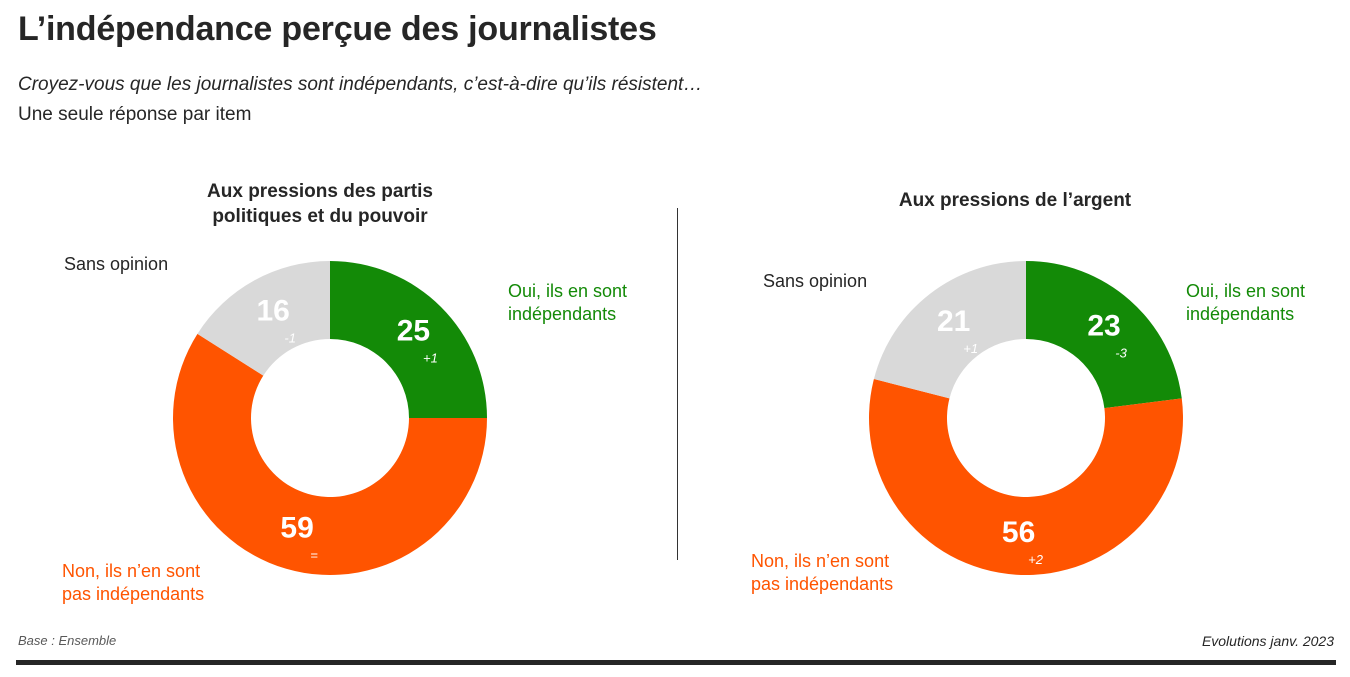 This screenshot has width=1350, height=677. I want to click on chart-1-label-non-line-2: pas indépendants, so click(133, 594).